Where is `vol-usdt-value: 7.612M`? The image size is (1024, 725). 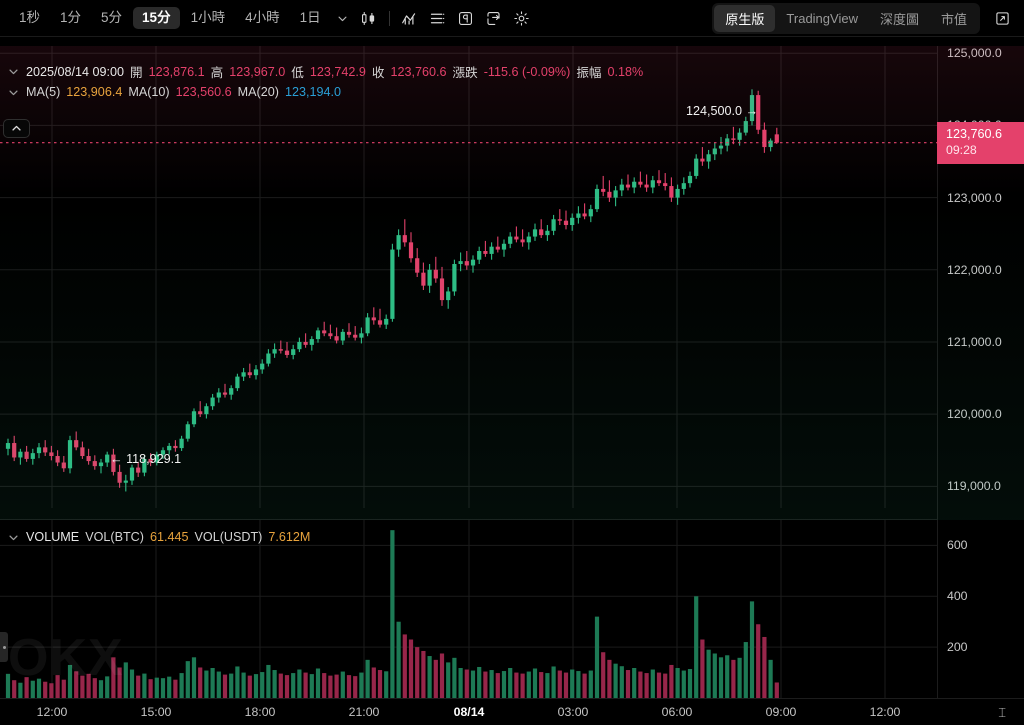 vol-usdt-value: 7.612M is located at coordinates (289, 537).